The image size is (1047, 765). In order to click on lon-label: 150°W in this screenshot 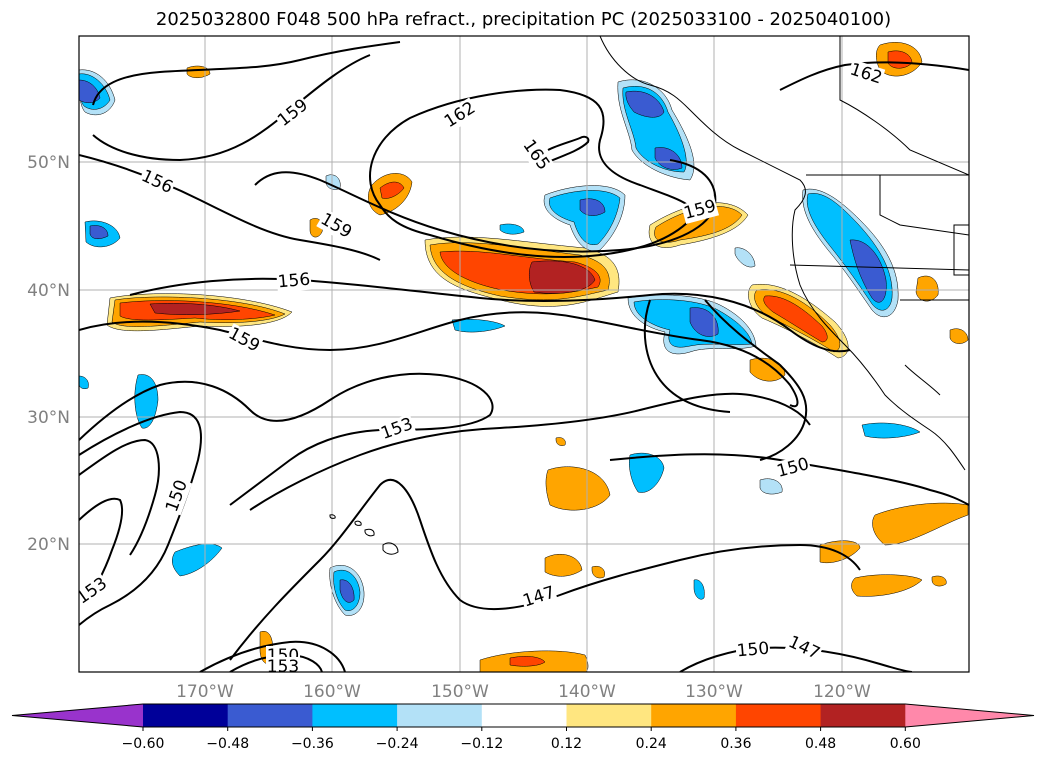, I will do `click(460, 692)`.